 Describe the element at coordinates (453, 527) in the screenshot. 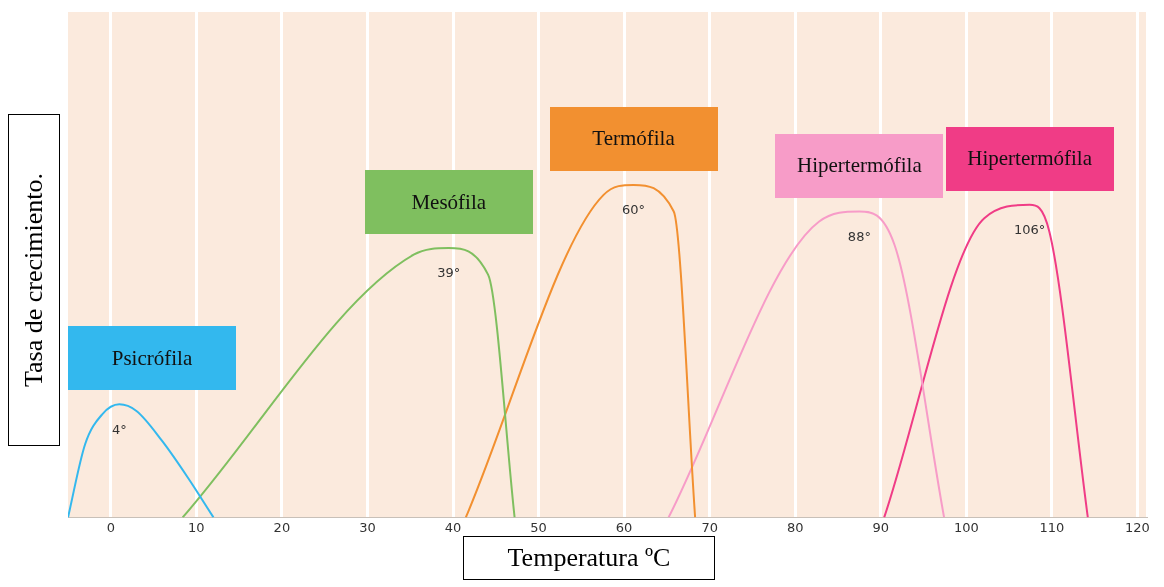

I see `x-tick-label: 40` at that location.